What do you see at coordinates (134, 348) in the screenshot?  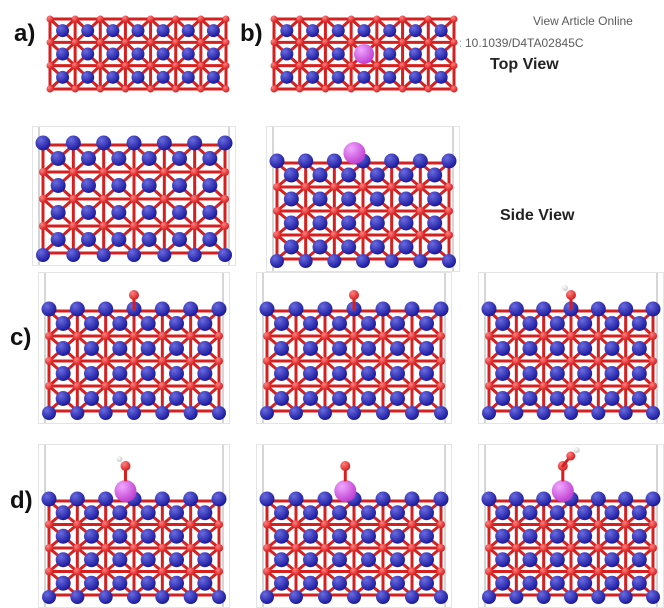 I see `structure-drawing` at bounding box center [134, 348].